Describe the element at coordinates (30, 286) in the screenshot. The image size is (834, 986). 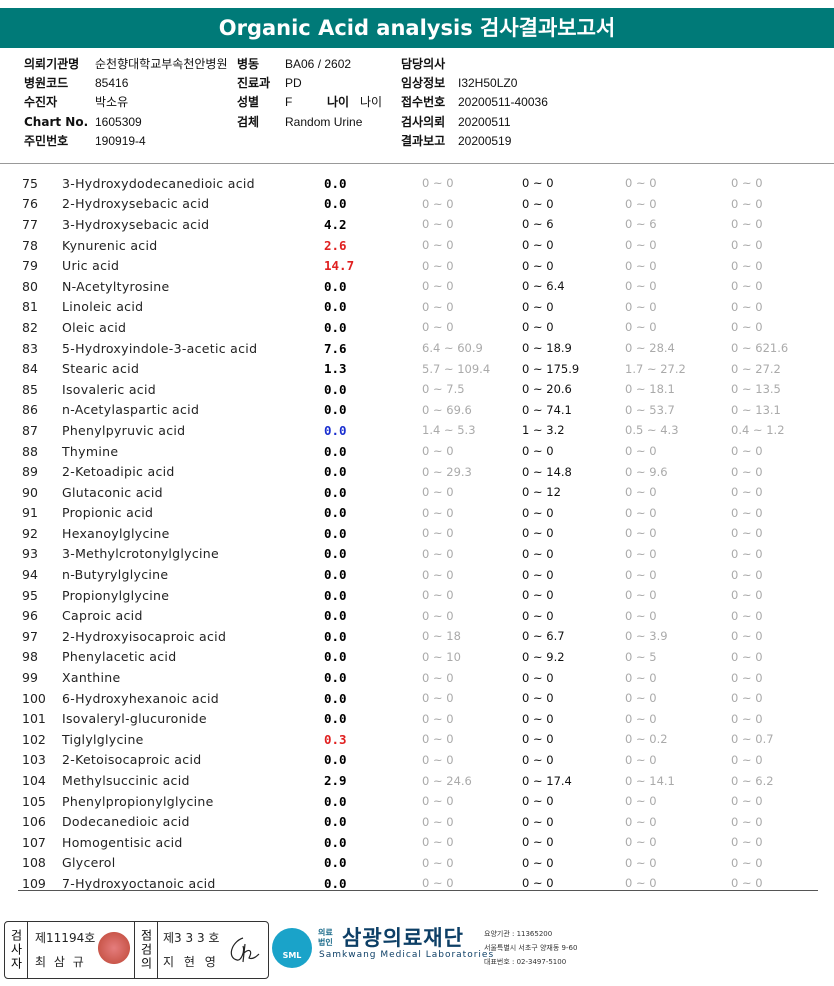
I see `row-number: 80` at that location.